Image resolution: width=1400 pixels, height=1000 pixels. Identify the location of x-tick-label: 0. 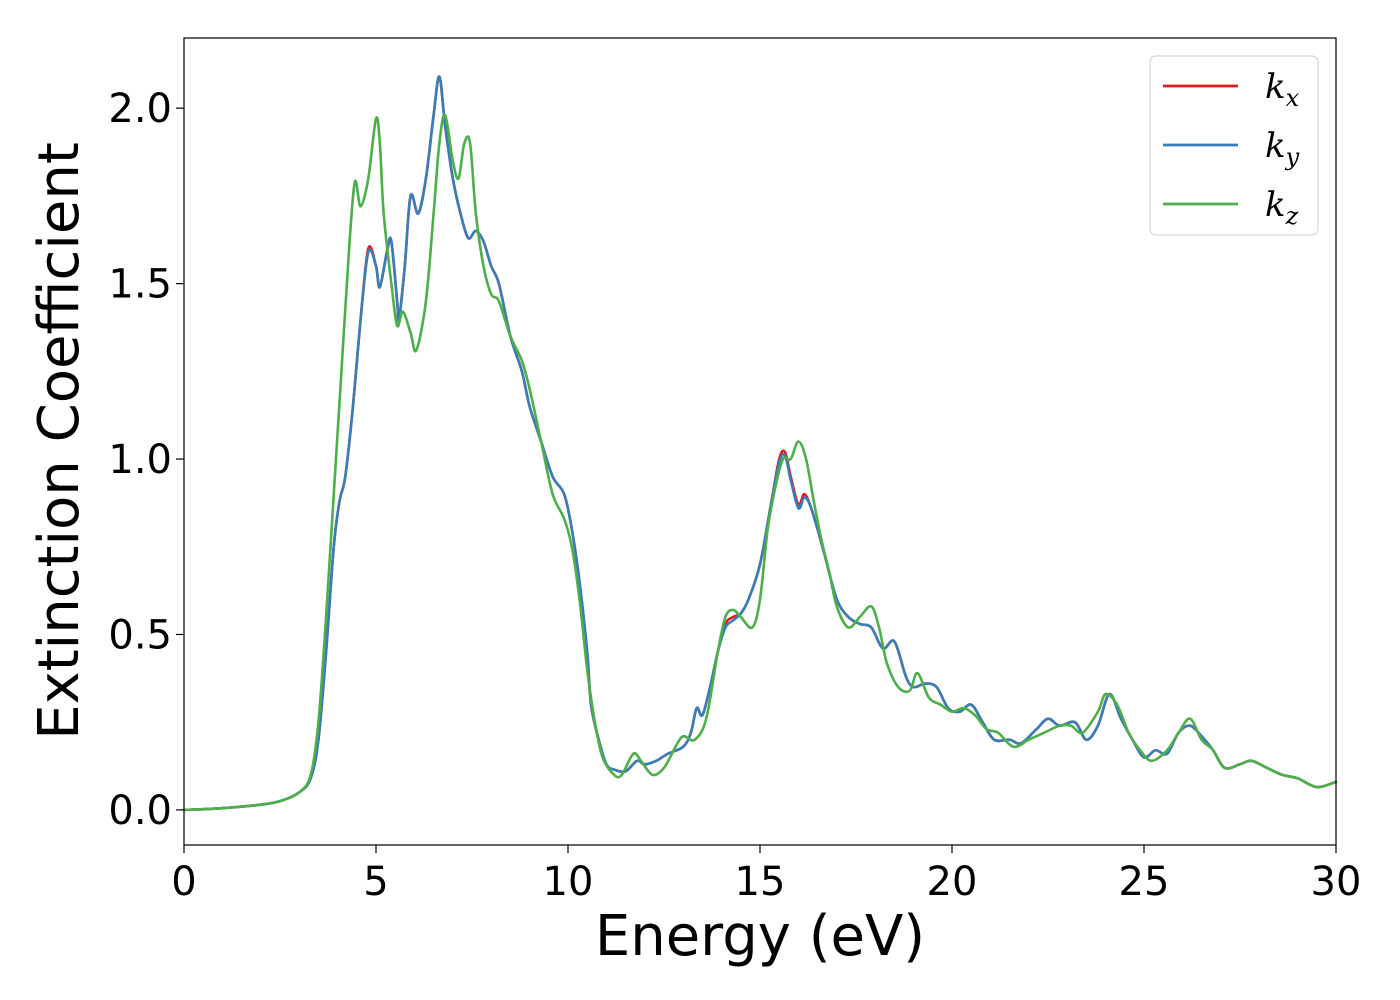
(183, 882).